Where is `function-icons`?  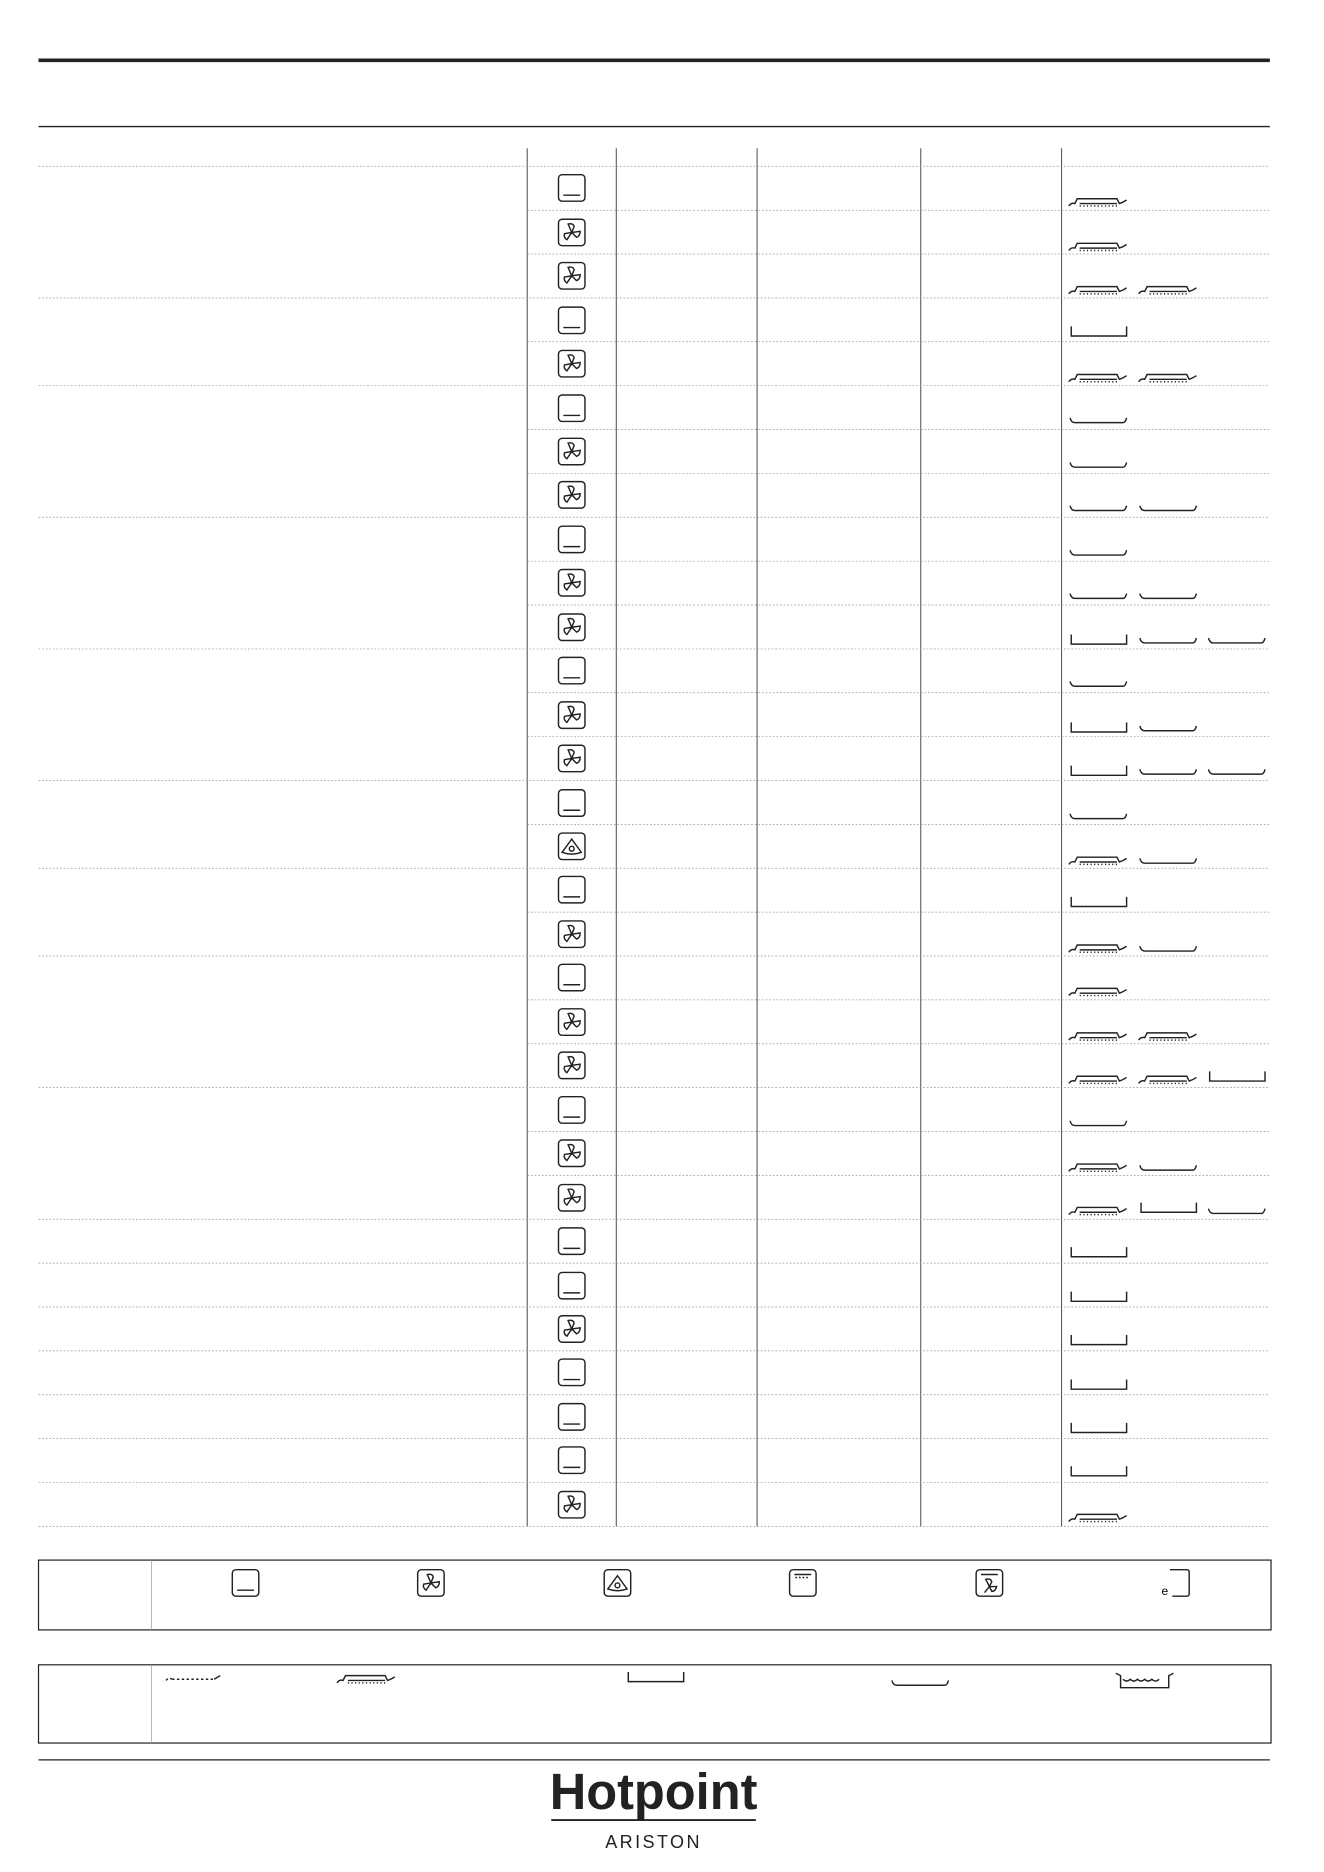 function-icons is located at coordinates (571, 846).